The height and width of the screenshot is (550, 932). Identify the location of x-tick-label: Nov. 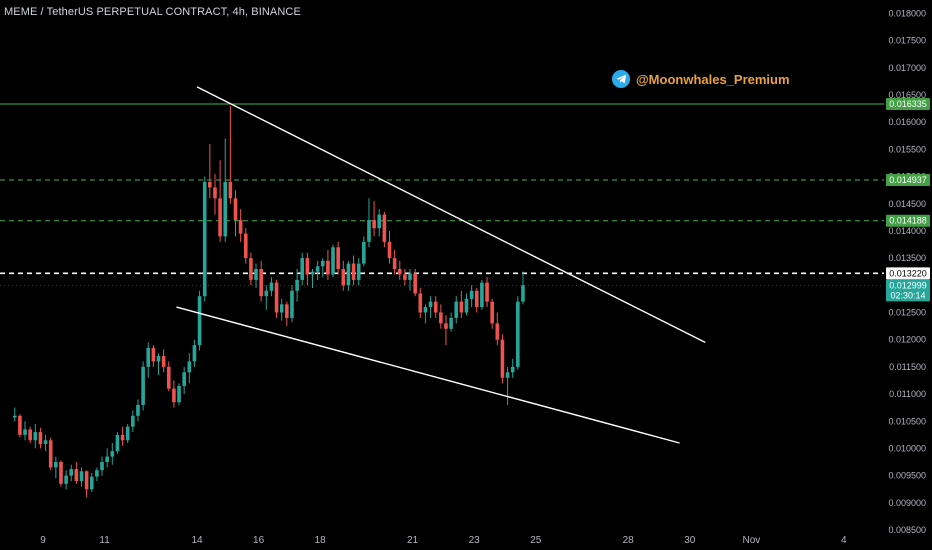
(752, 540).